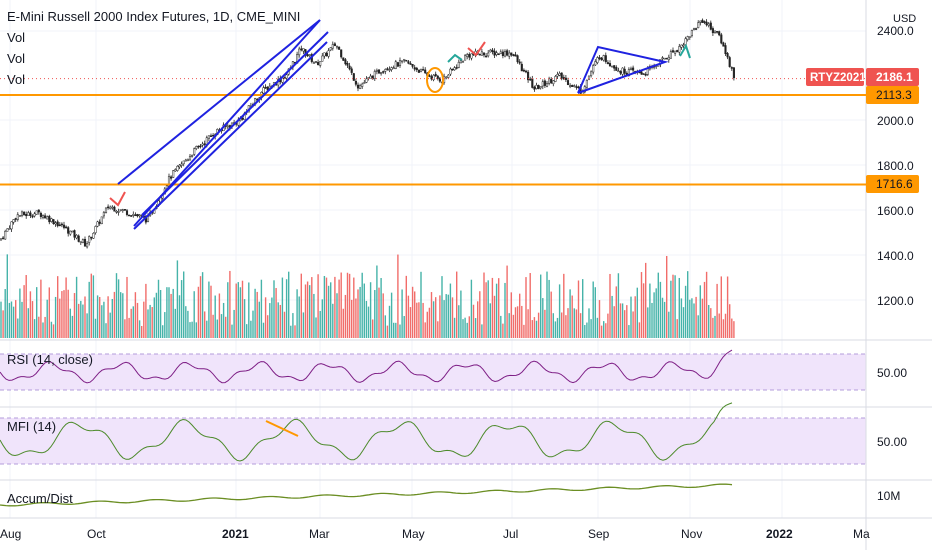  I want to click on level-2-badge: 1716.6, so click(892, 184).